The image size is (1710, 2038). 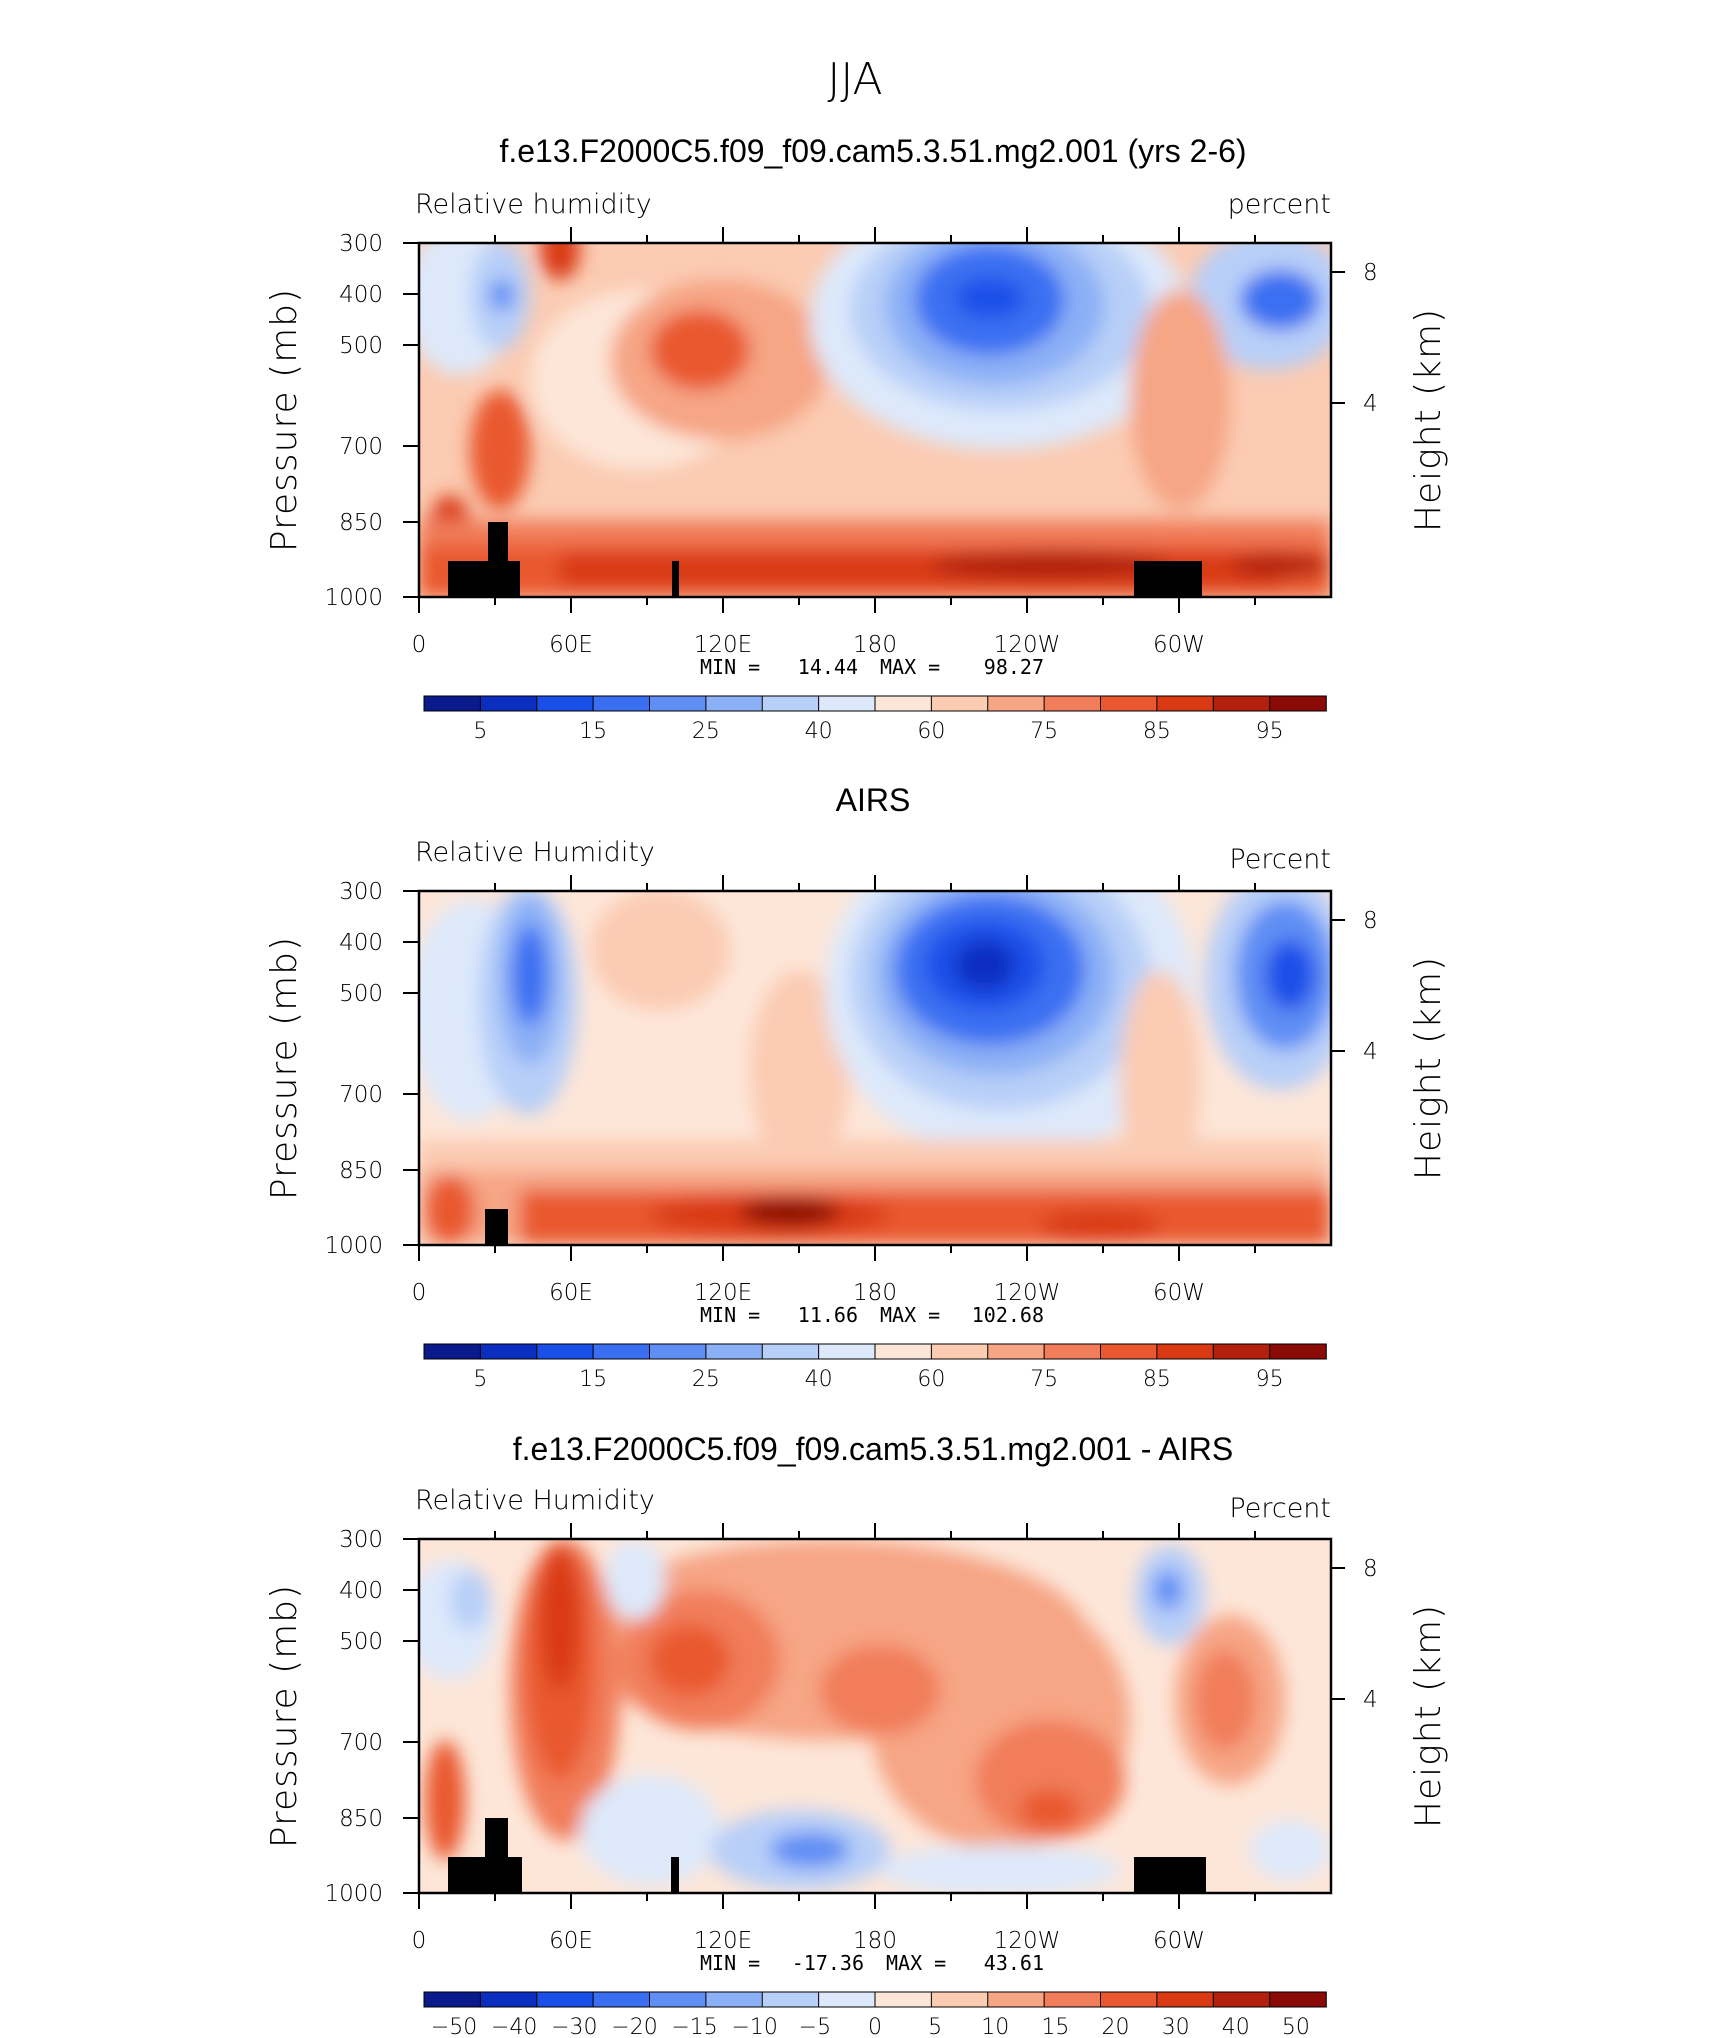 What do you see at coordinates (706, 731) in the screenshot?
I see `colorbar-label: 25` at bounding box center [706, 731].